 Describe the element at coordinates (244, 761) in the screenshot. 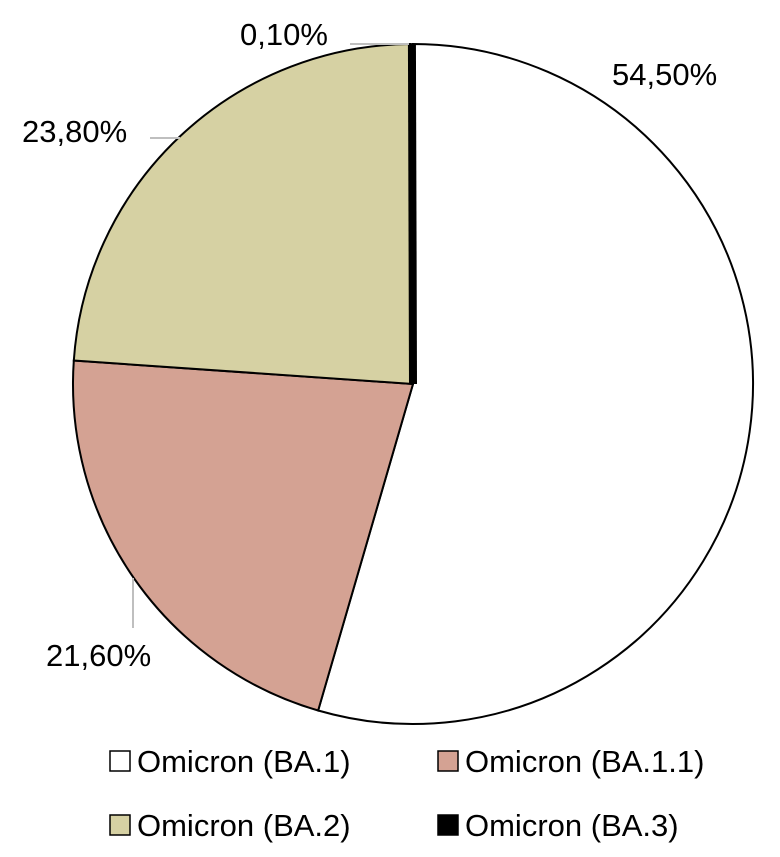

I see `legend-label: Omicron (BA.1)` at that location.